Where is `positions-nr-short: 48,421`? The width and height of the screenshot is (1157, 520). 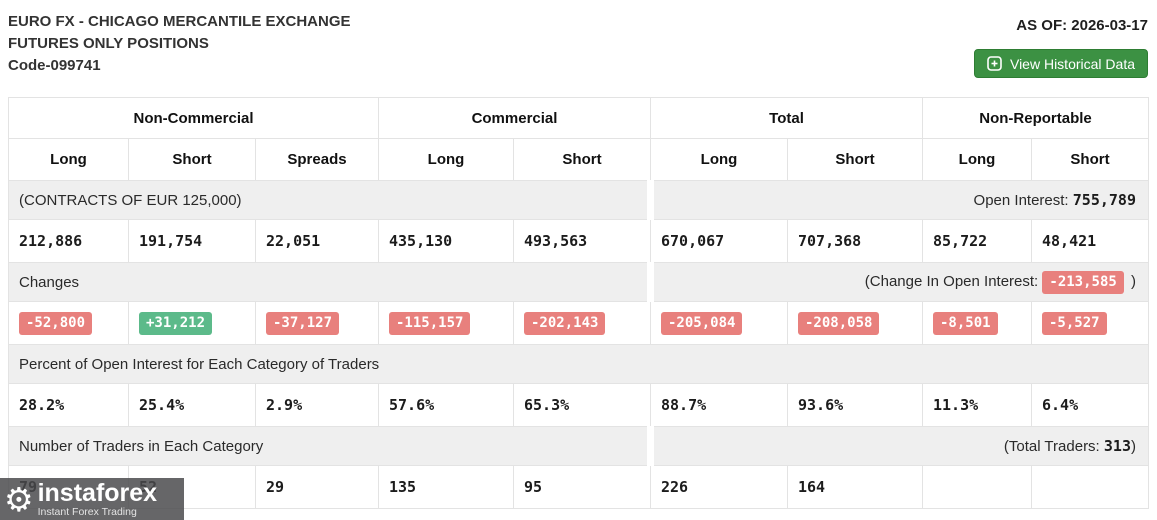
positions-nr-short: 48,421 is located at coordinates (1090, 241).